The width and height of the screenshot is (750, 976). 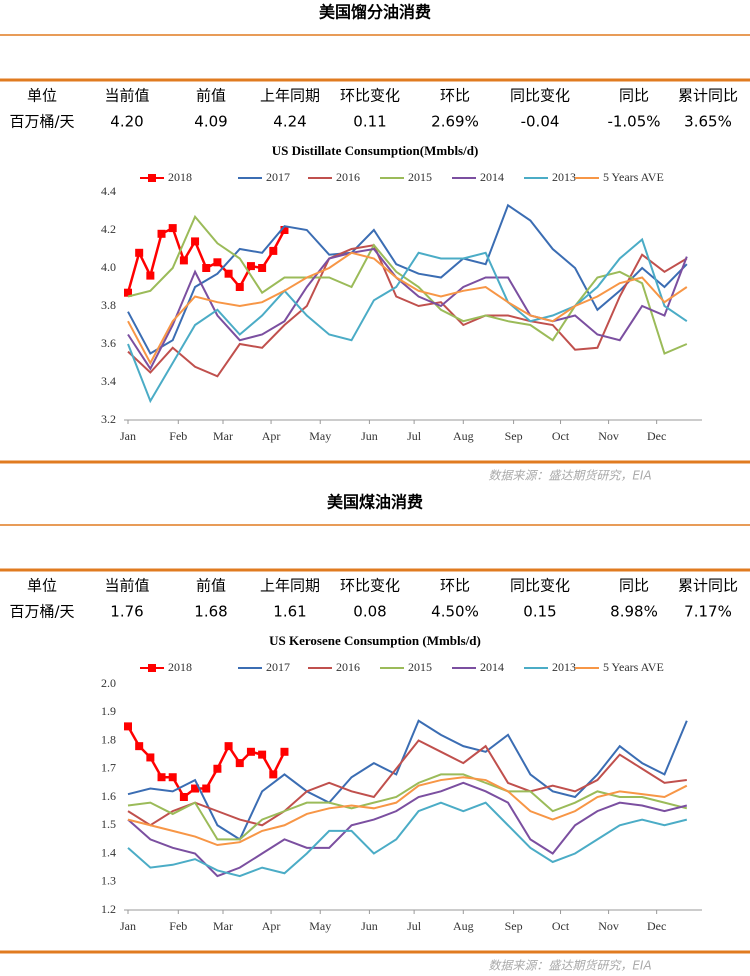 I want to click on table-cell: 1.68, so click(x=210, y=612).